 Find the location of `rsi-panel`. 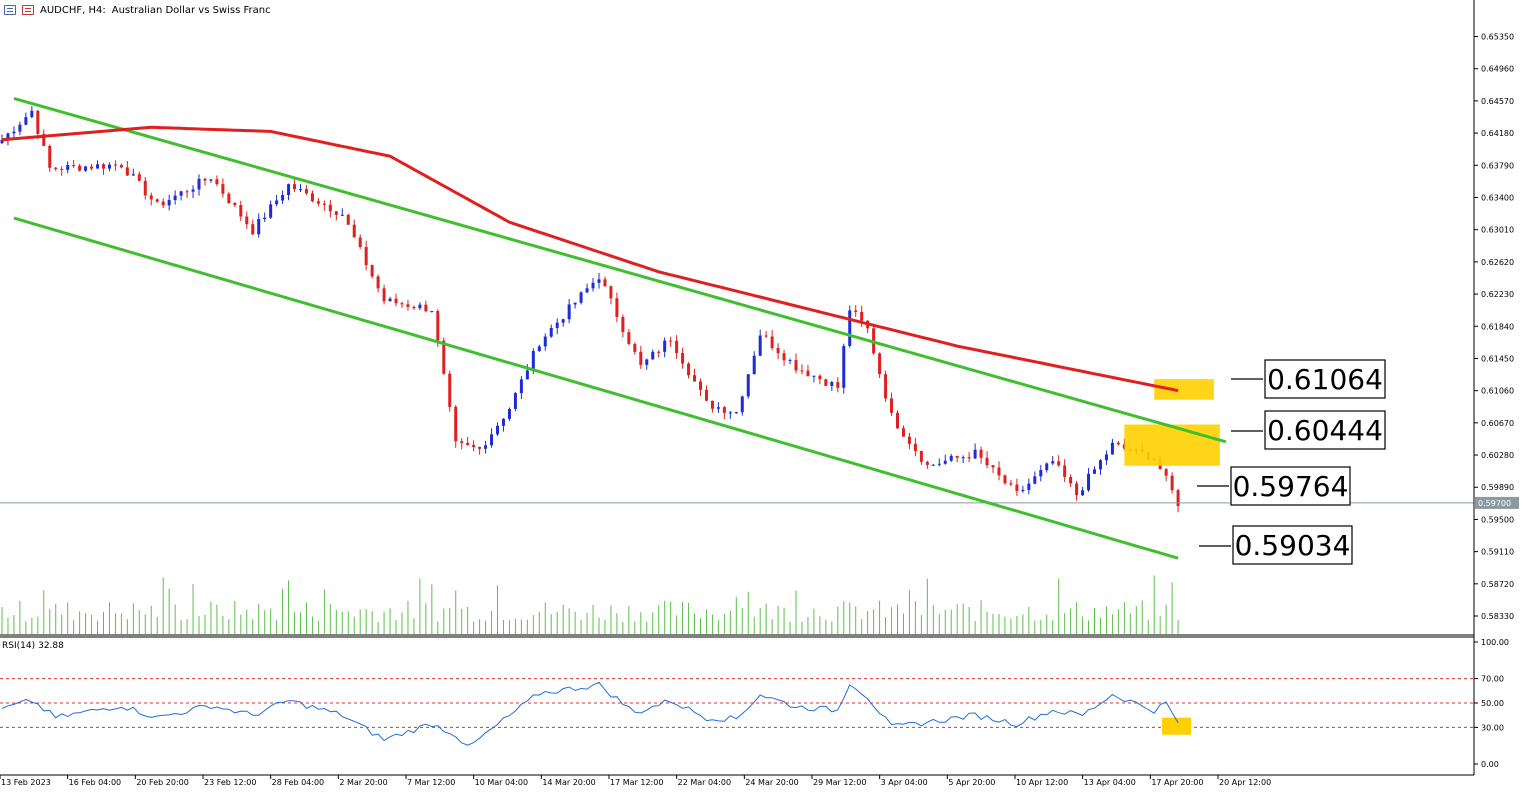

rsi-panel is located at coordinates (737, 712).